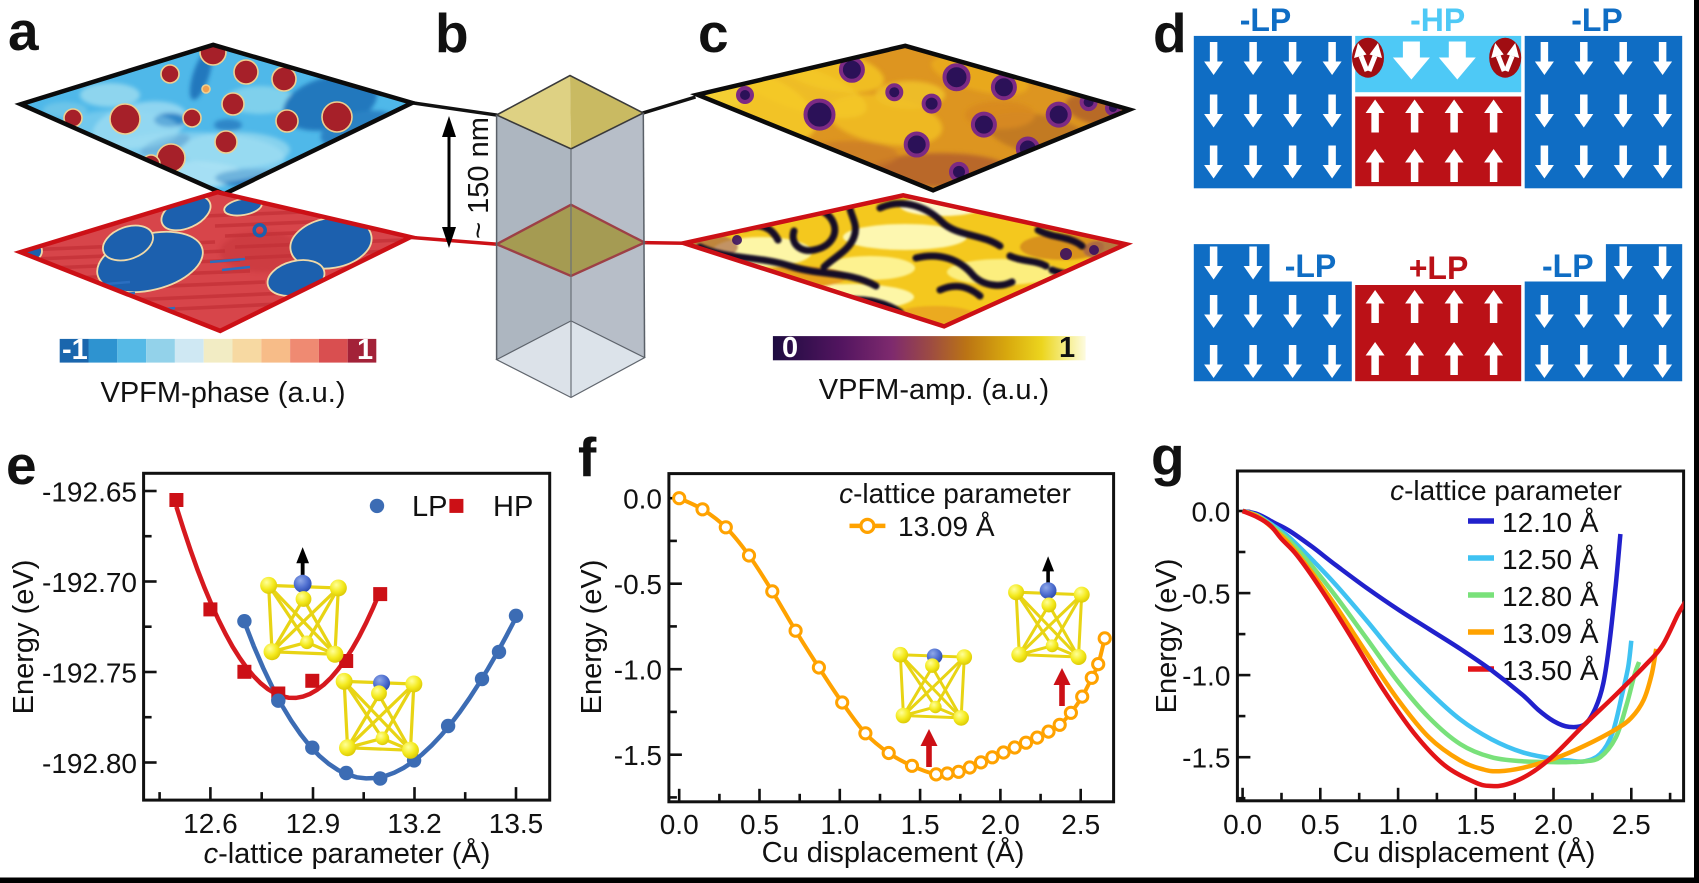 The height and width of the screenshot is (883, 1699). What do you see at coordinates (513, 507) in the screenshot?
I see `svg-text: HP` at bounding box center [513, 507].